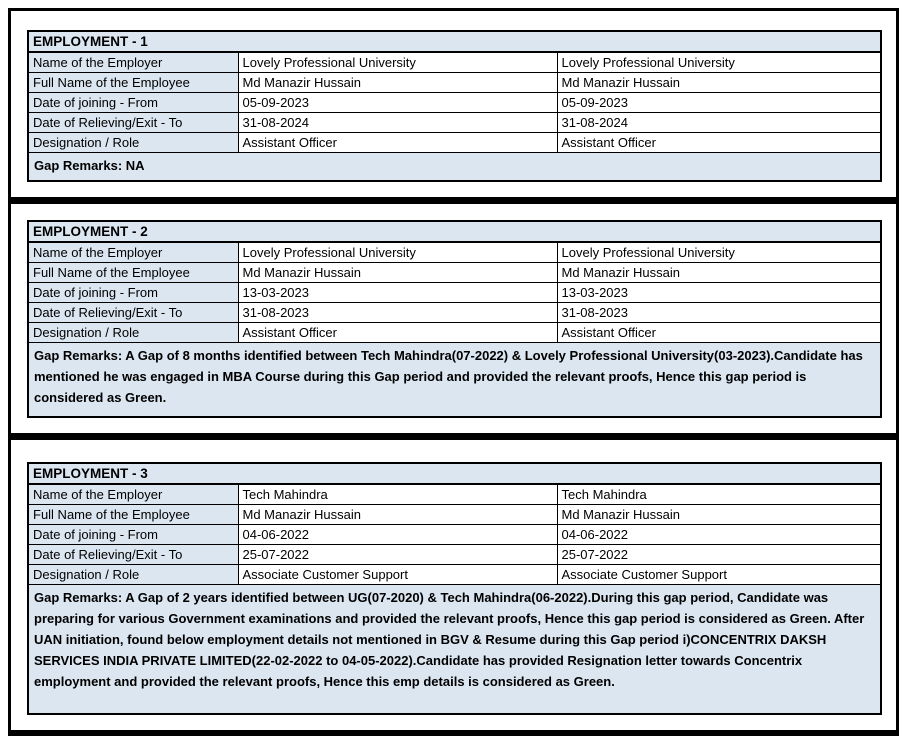  Describe the element at coordinates (719, 494) in the screenshot. I see `employer-value-verified: Tech Mahindra` at that location.